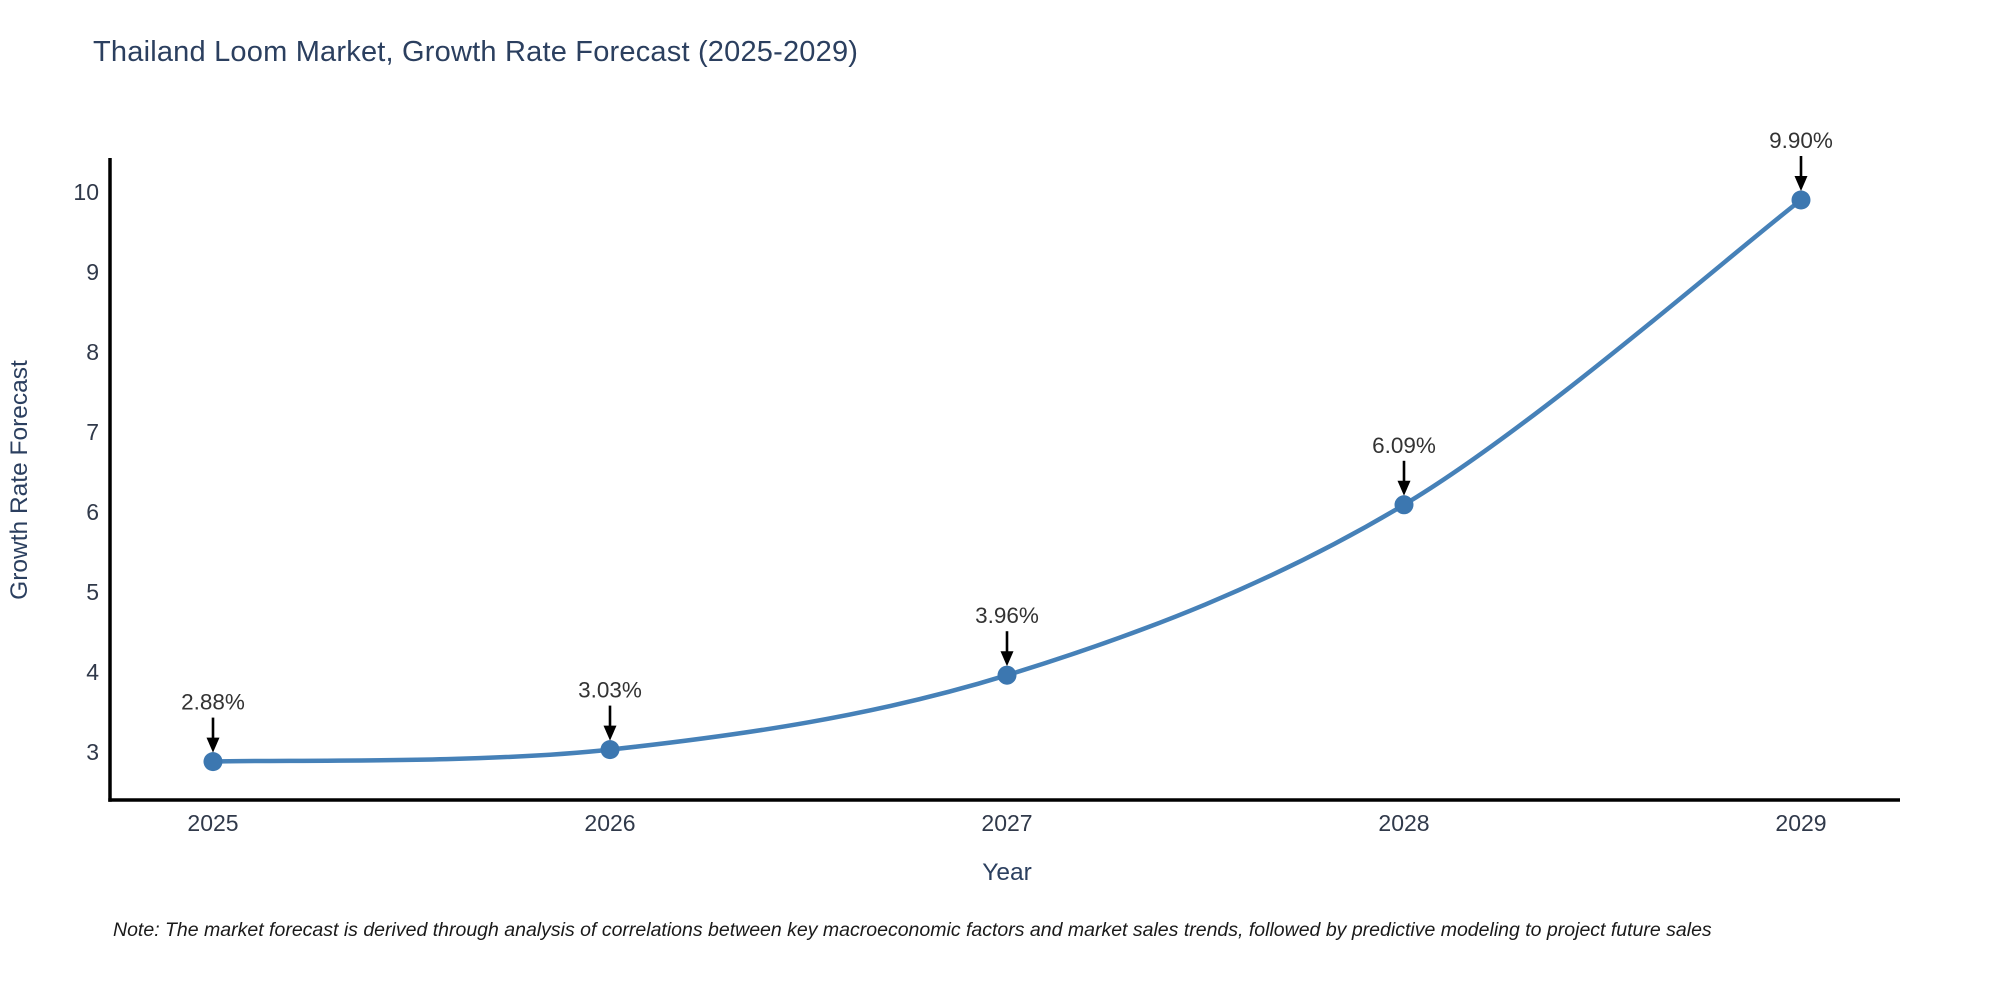 The image size is (2000, 1000). Describe the element at coordinates (213, 702) in the screenshot. I see `point-label: 2.88%` at that location.